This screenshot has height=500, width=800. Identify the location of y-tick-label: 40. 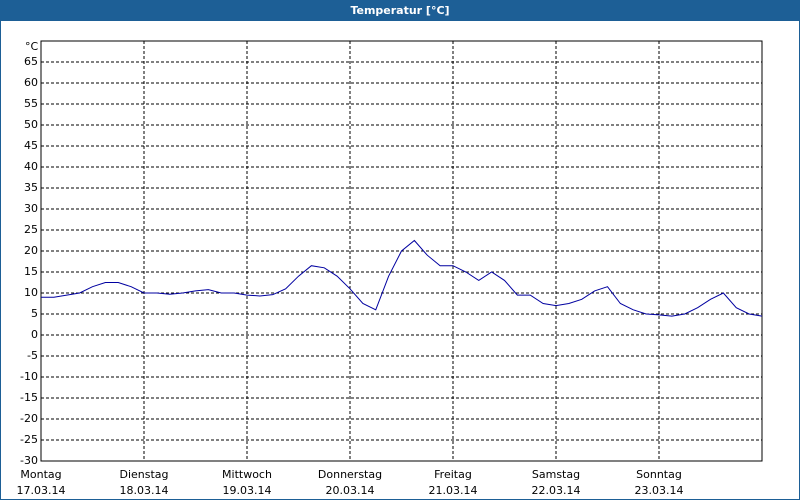
(31, 166).